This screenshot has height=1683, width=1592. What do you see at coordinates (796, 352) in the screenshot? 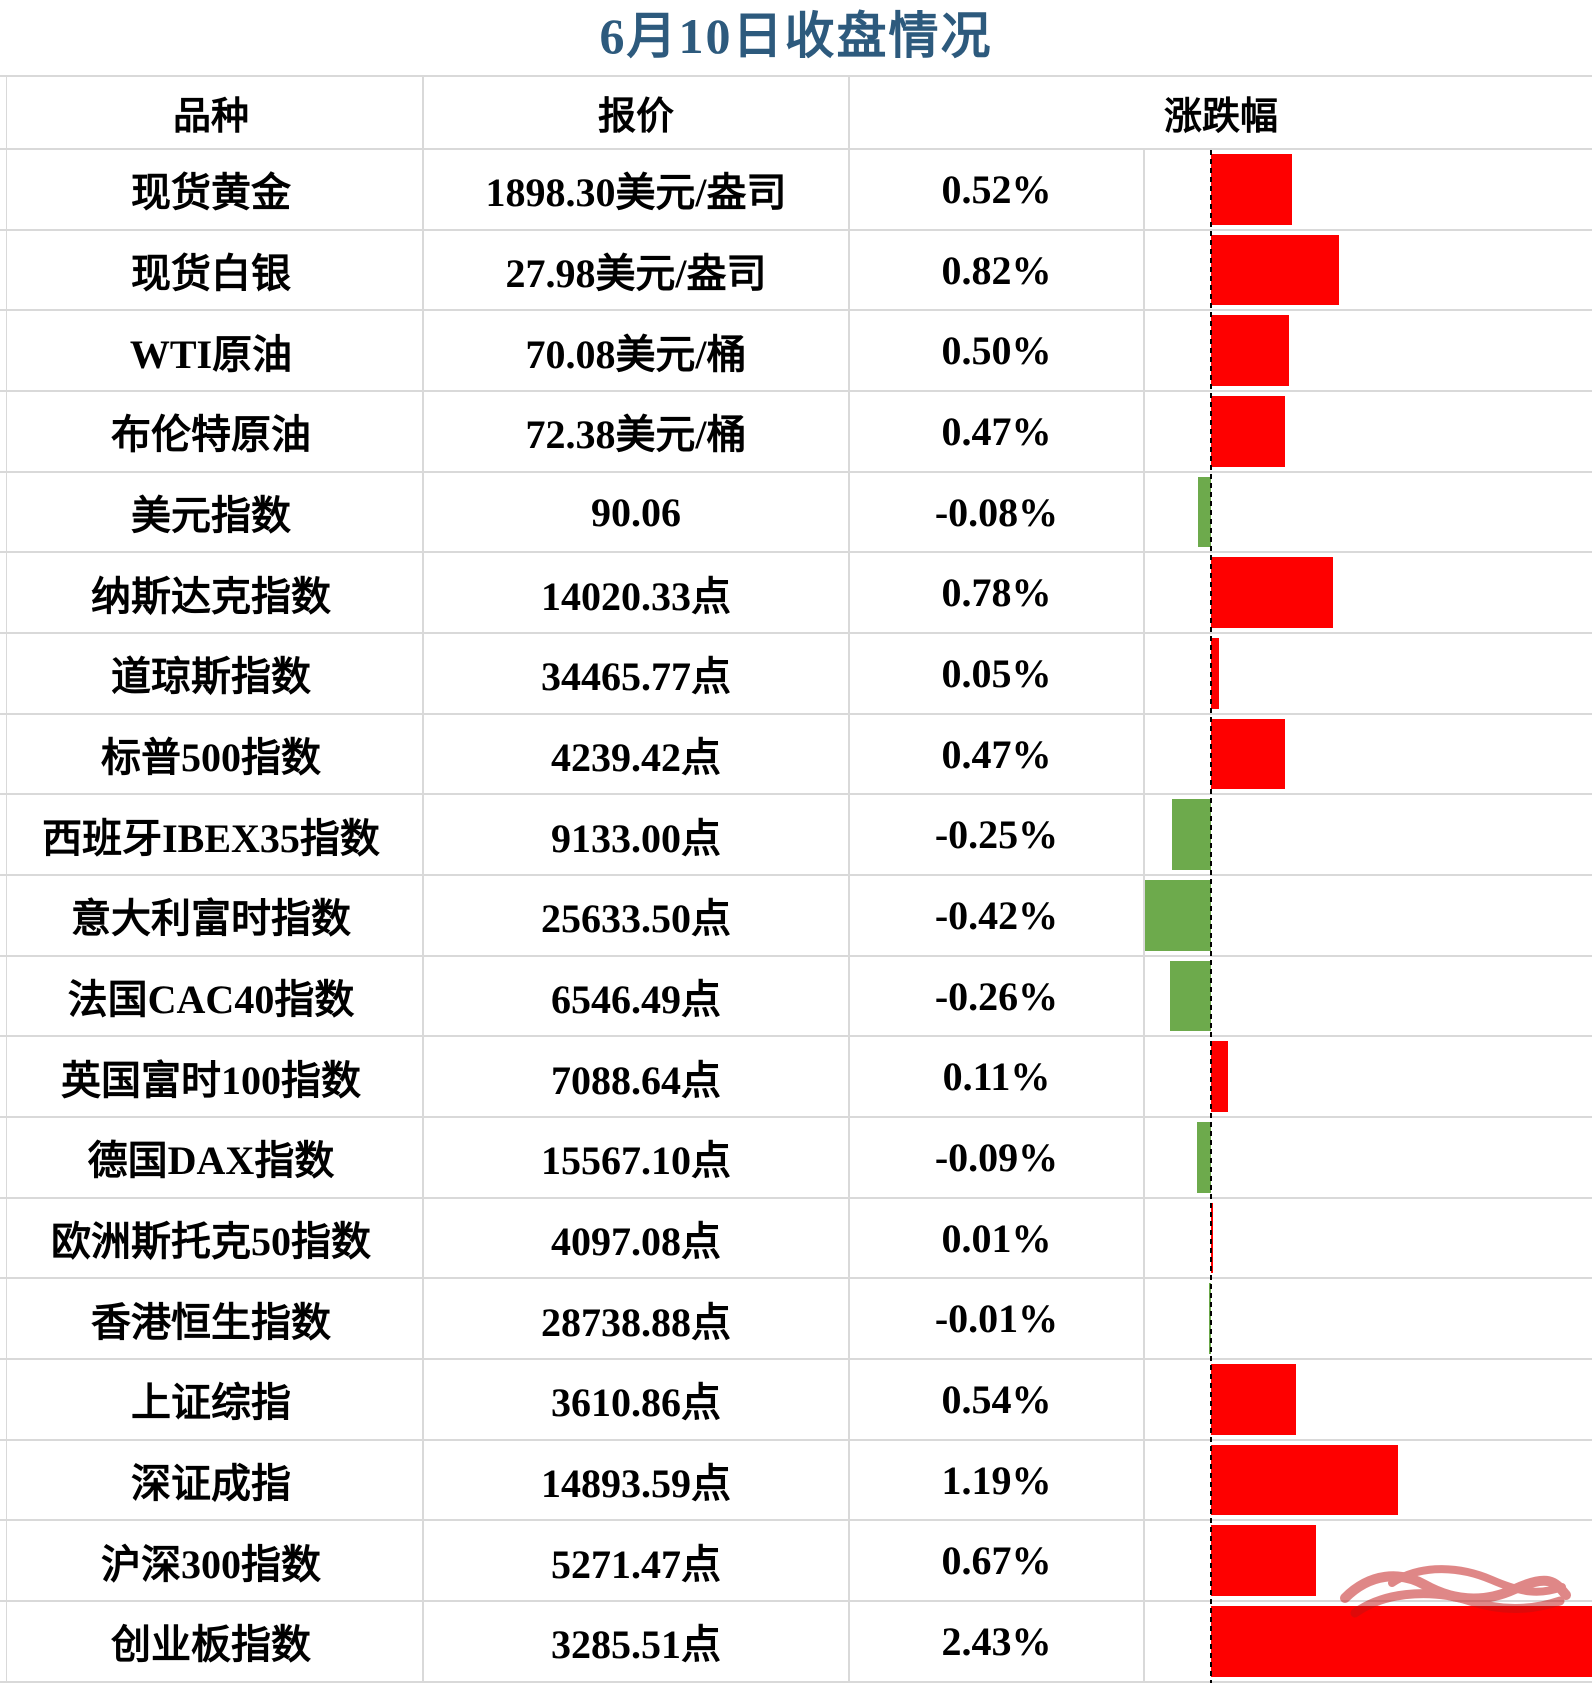
I see `table-row: WTI原油 70.08美元/桶 0.50%` at bounding box center [796, 352].